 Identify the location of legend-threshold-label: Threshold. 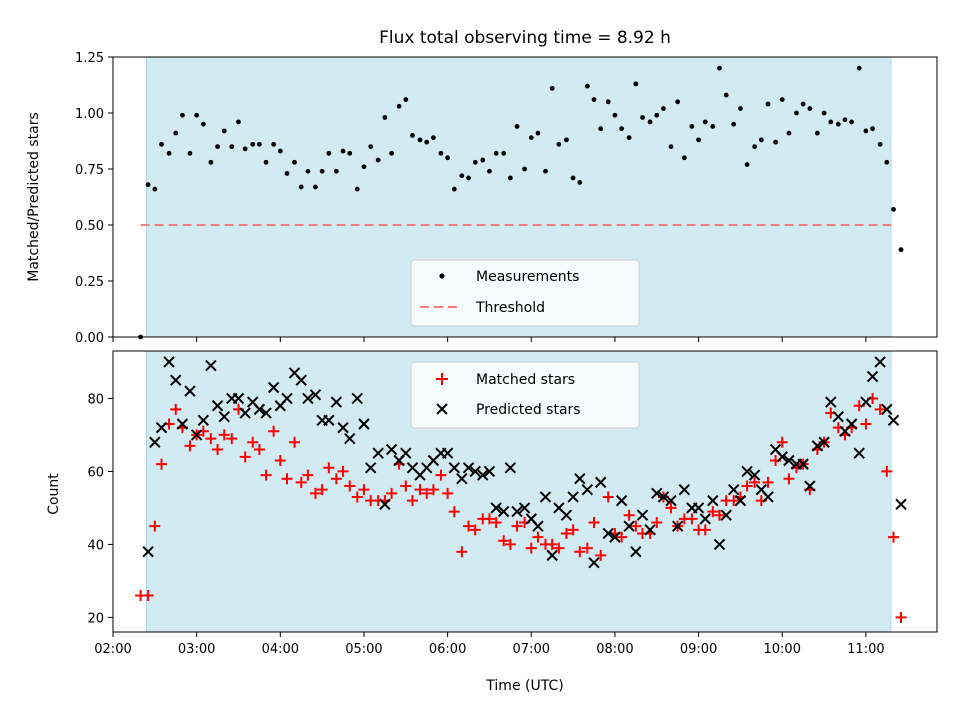
(510, 308).